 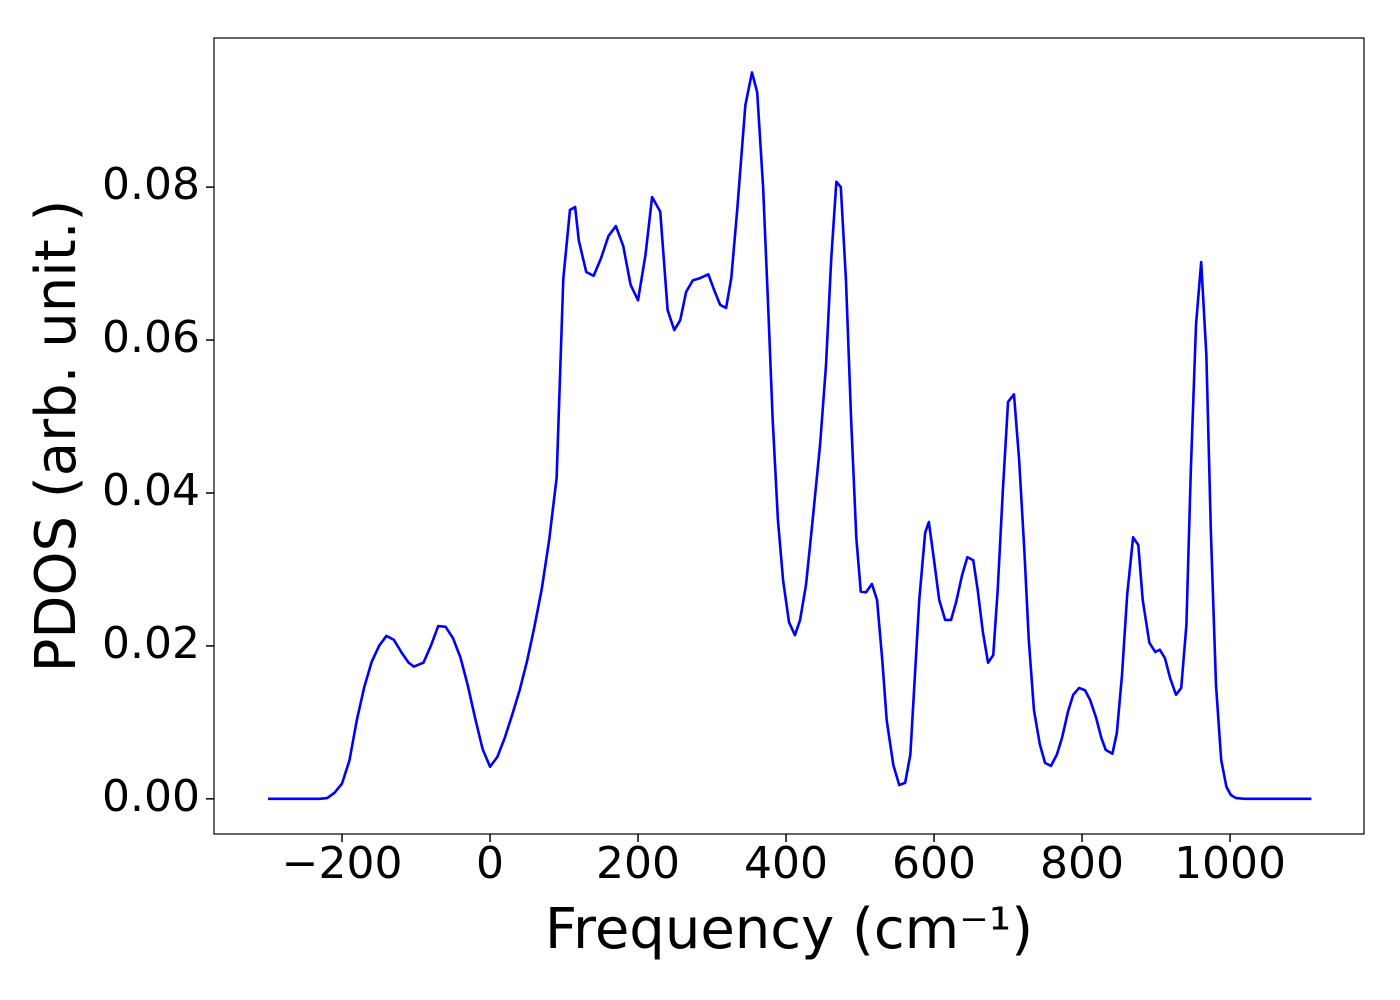 I want to click on y-tick-label: 0.00, so click(x=151, y=796).